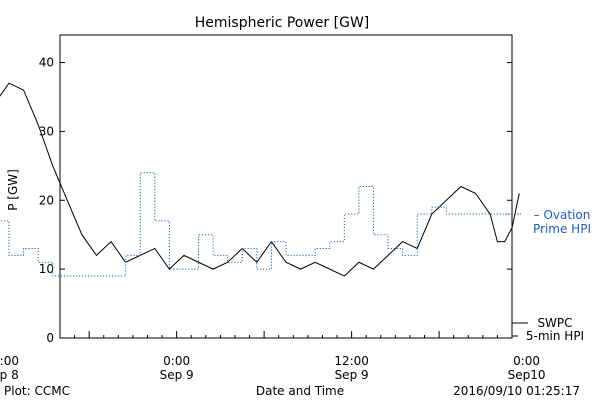 The height and width of the screenshot is (400, 600). Describe the element at coordinates (555, 336) in the screenshot. I see `swpc-legend-label: 5-min HPI` at that location.